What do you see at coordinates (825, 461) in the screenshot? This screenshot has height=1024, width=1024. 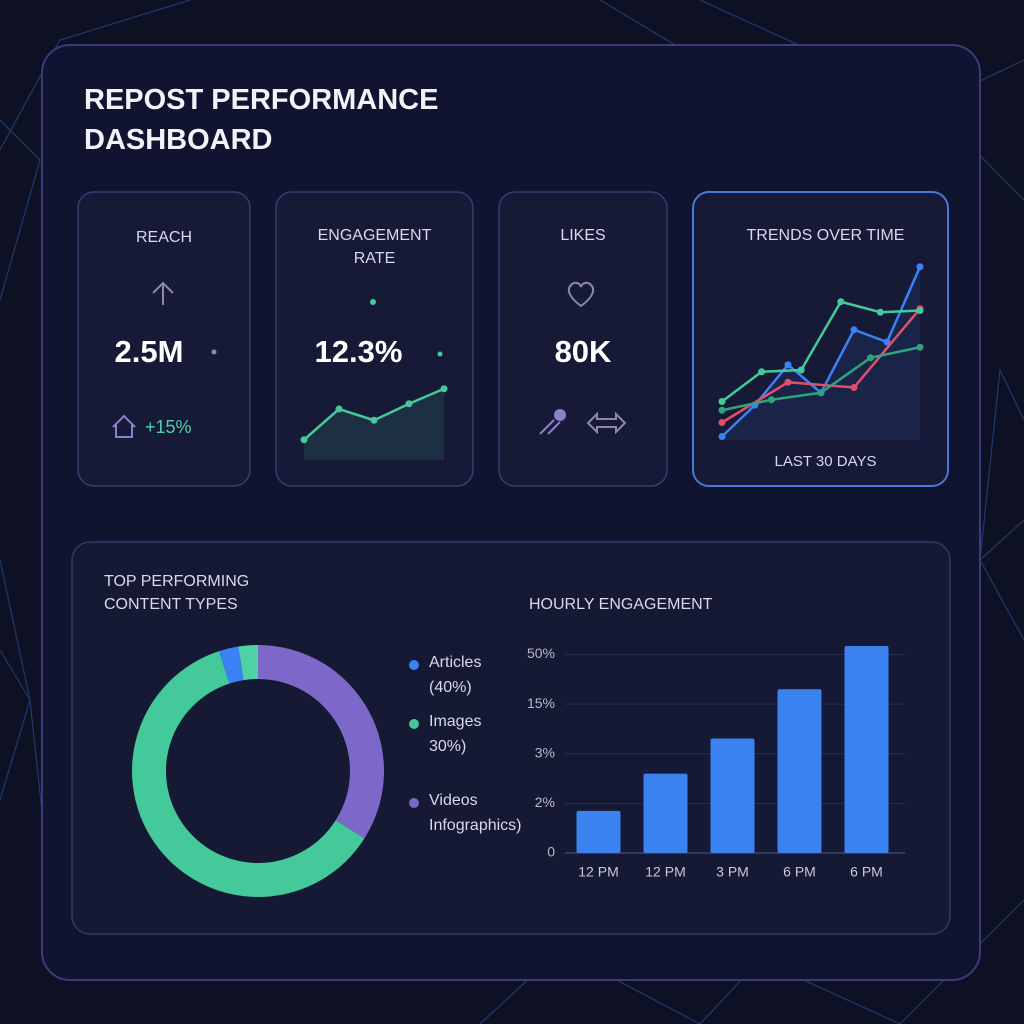 I see `card-footer: LAST 30 DAYS` at bounding box center [825, 461].